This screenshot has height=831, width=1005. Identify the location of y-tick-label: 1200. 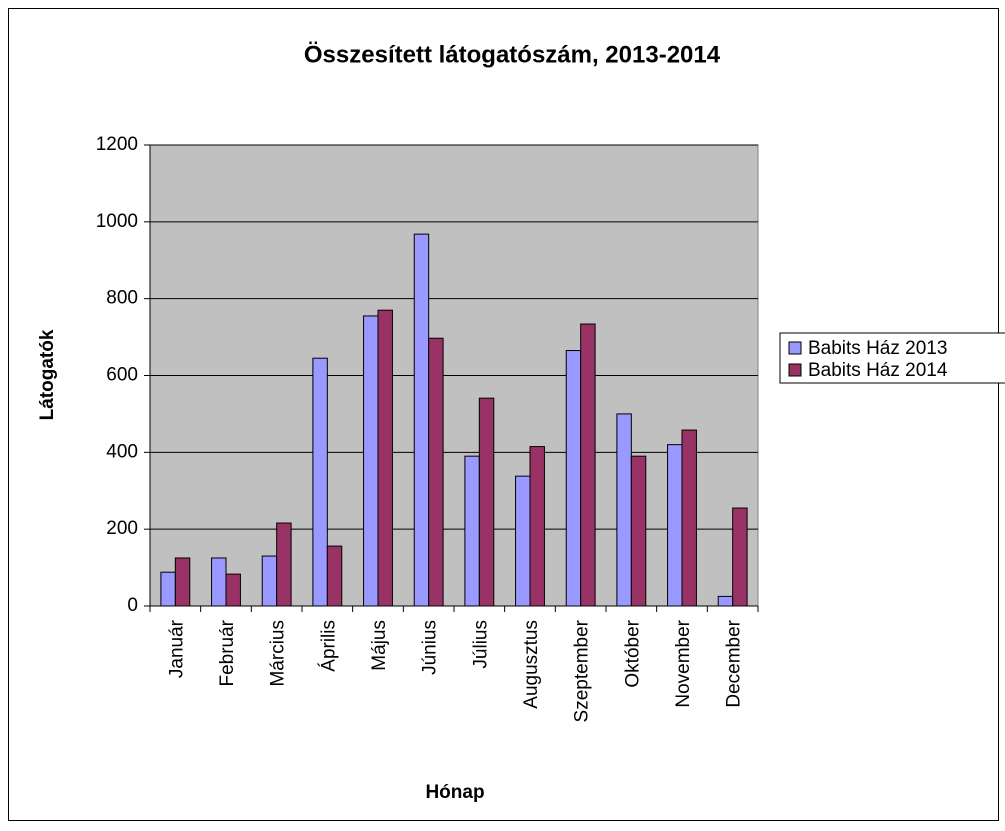
(117, 144).